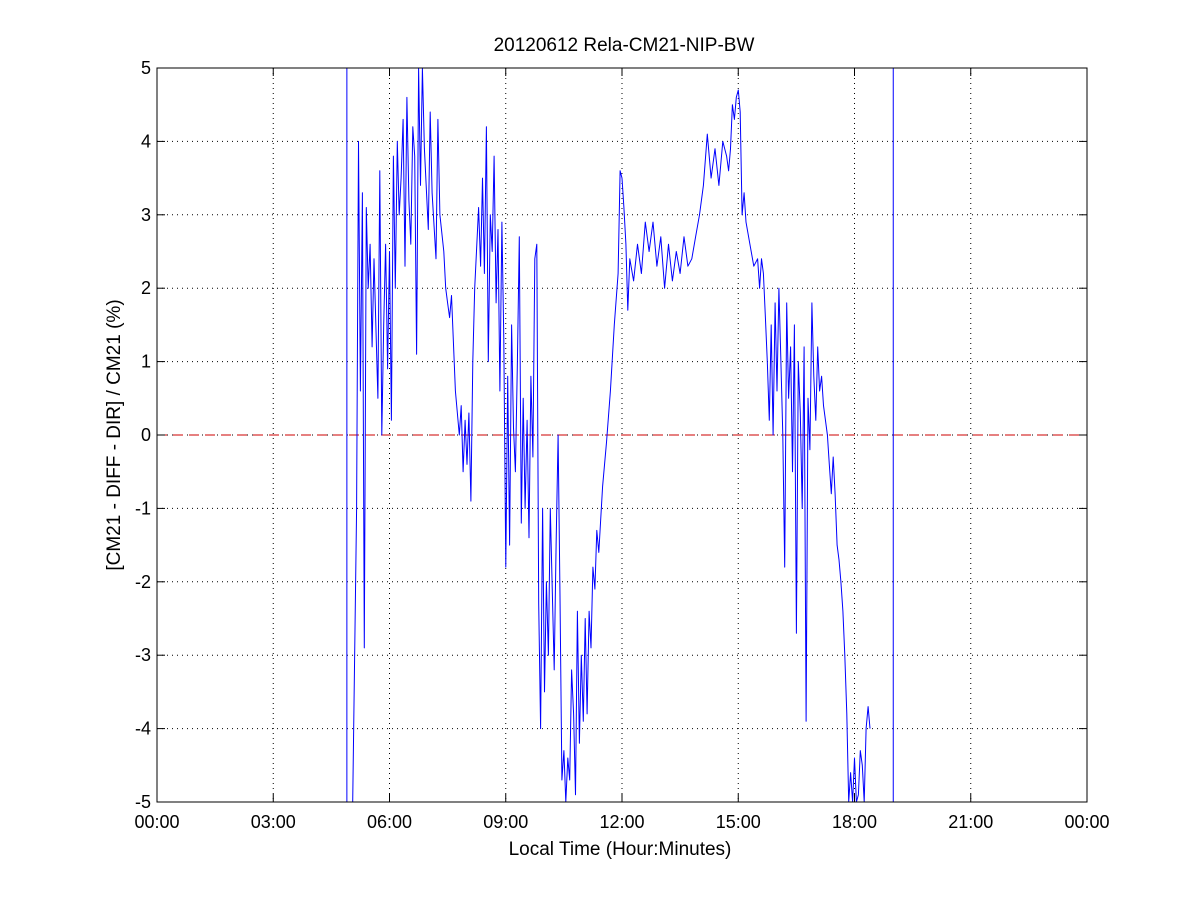 This screenshot has width=1201, height=901. What do you see at coordinates (738, 822) in the screenshot?
I see `x-tick-label: 15:00` at bounding box center [738, 822].